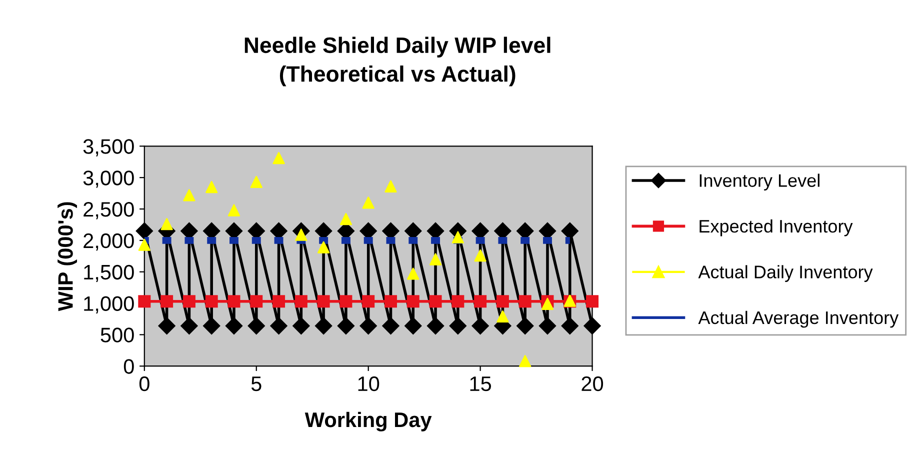 This screenshot has height=473, width=914. I want to click on legend-label: Inventory Level, so click(760, 182).